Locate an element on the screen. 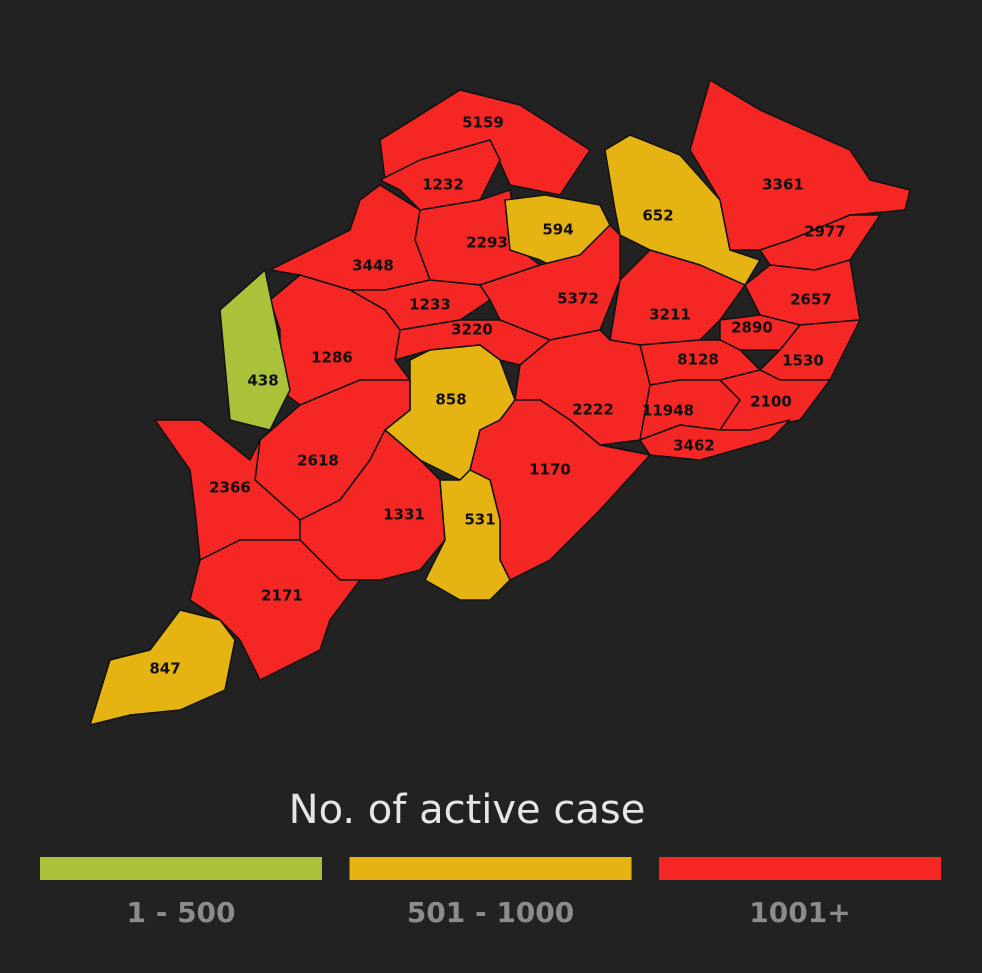 This screenshot has height=973, width=982. legend-label: 1001+ is located at coordinates (799, 912).